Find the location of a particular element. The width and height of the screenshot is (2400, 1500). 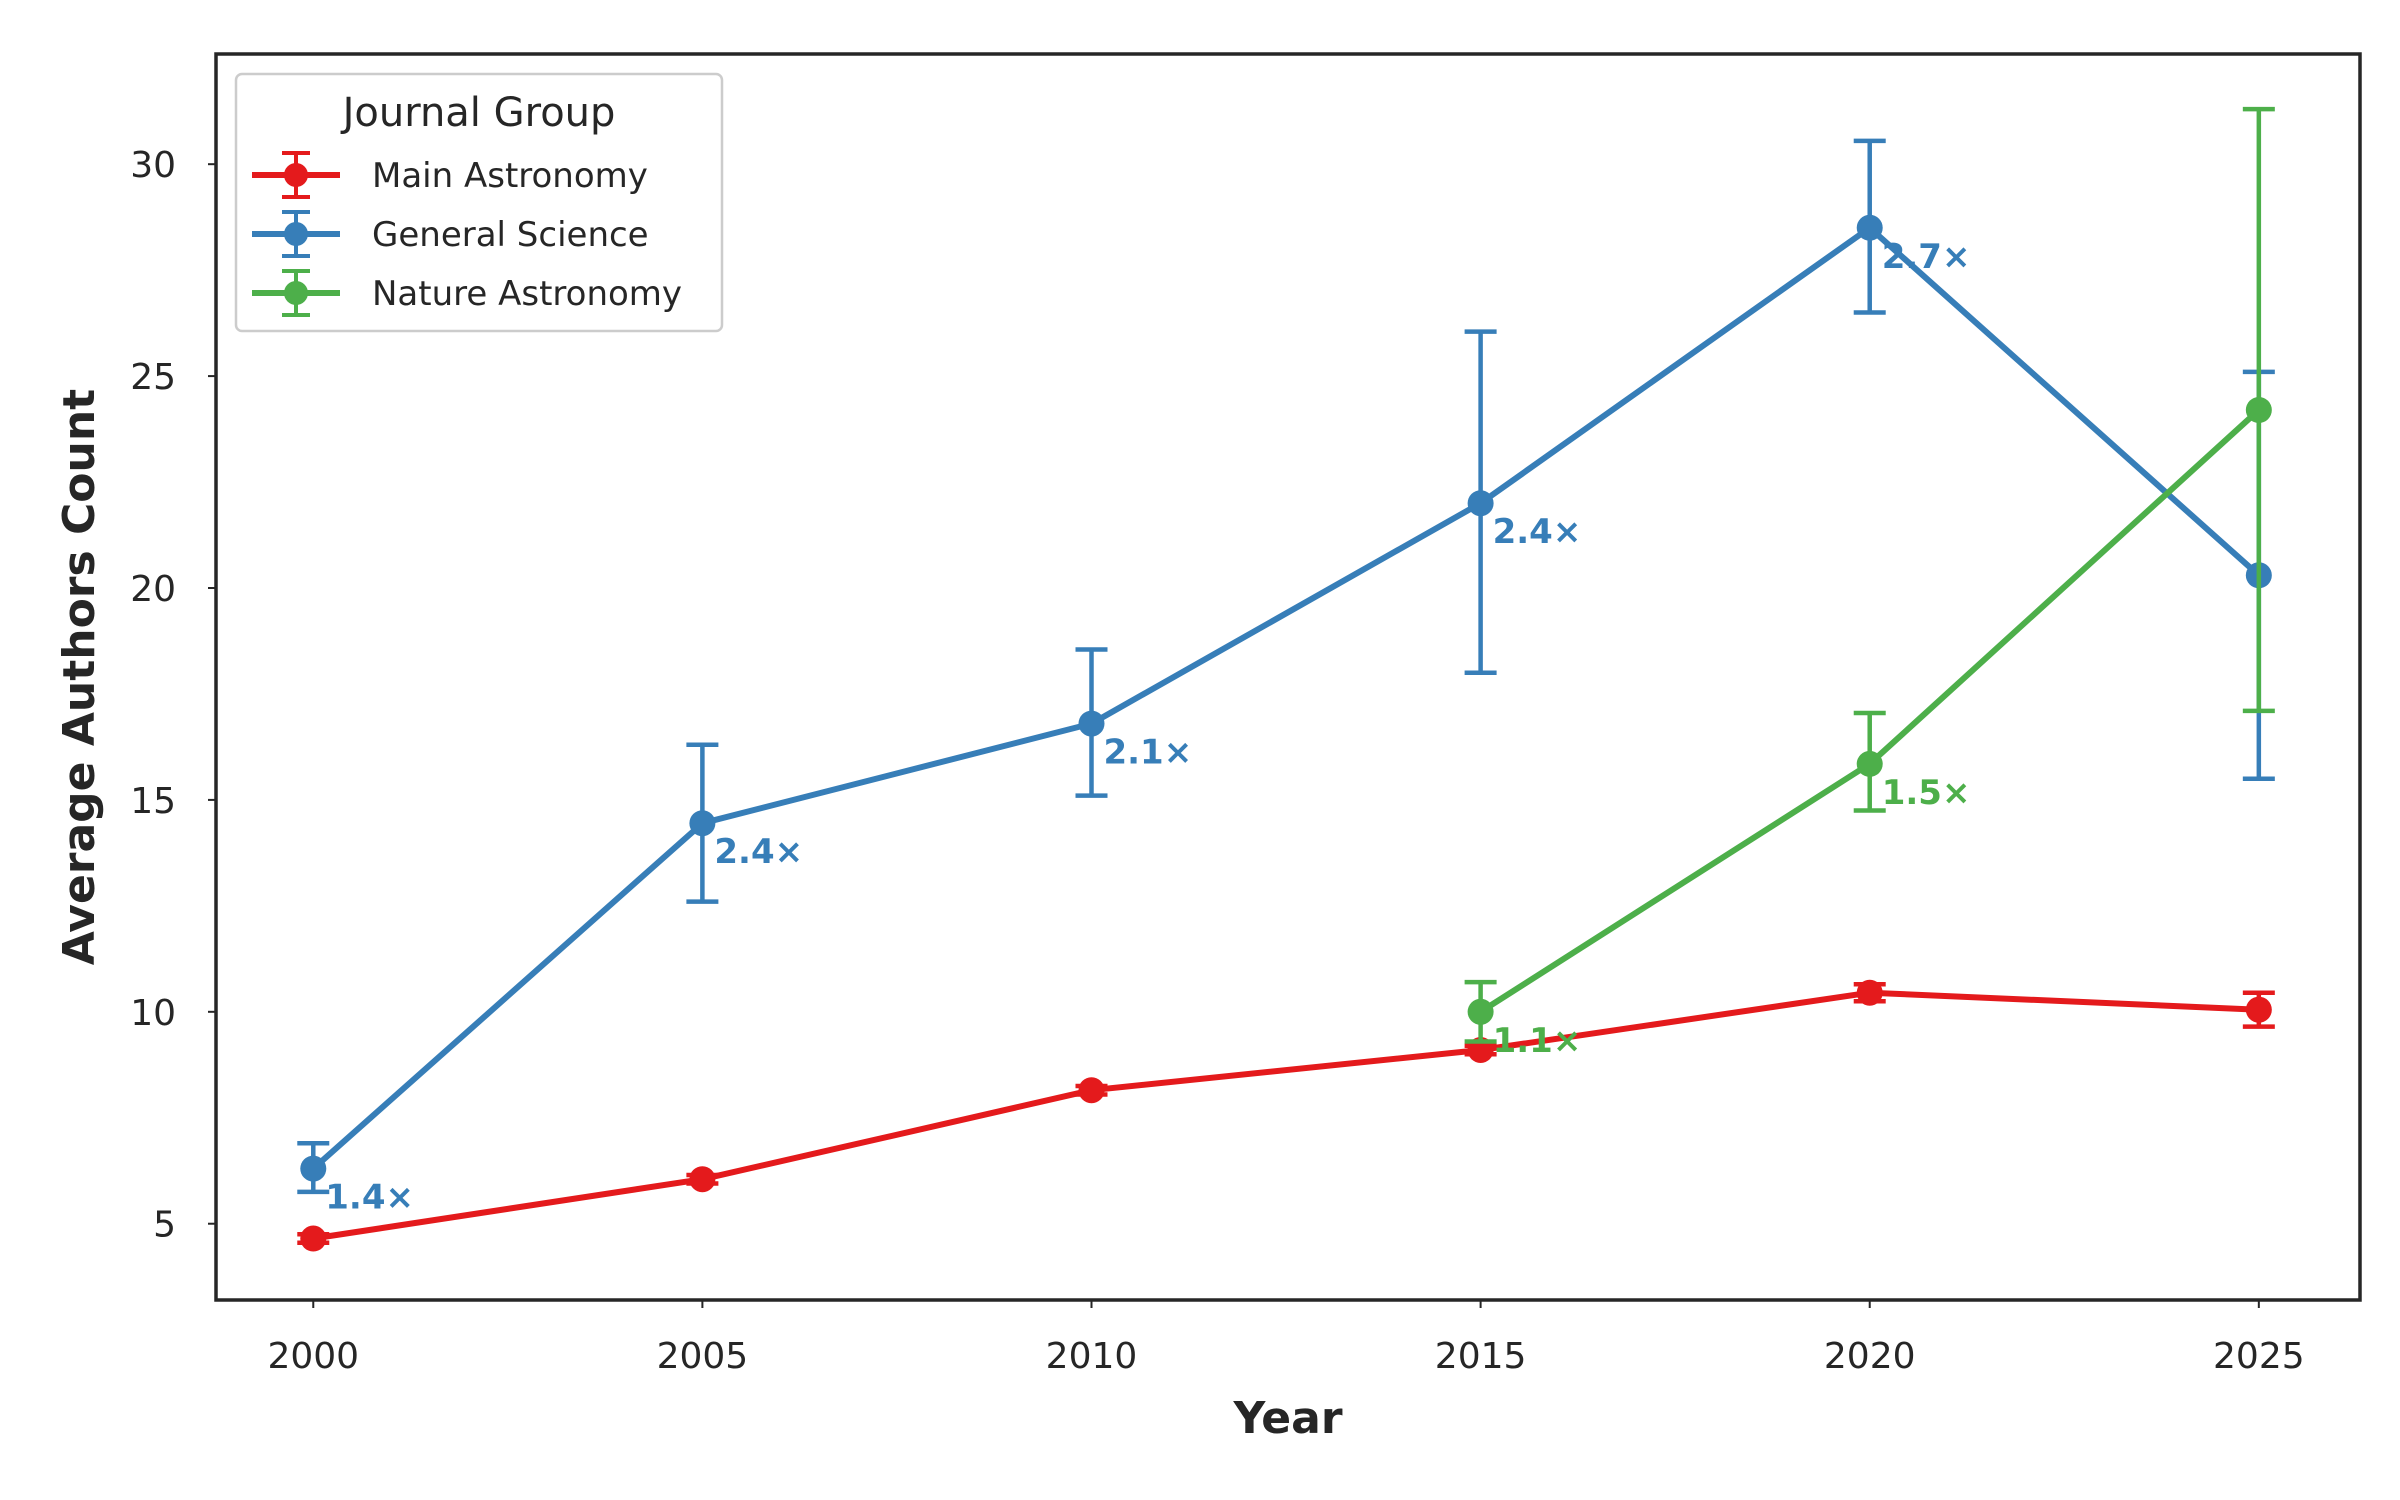

y-tick-label: 10 is located at coordinates (153, 1013).